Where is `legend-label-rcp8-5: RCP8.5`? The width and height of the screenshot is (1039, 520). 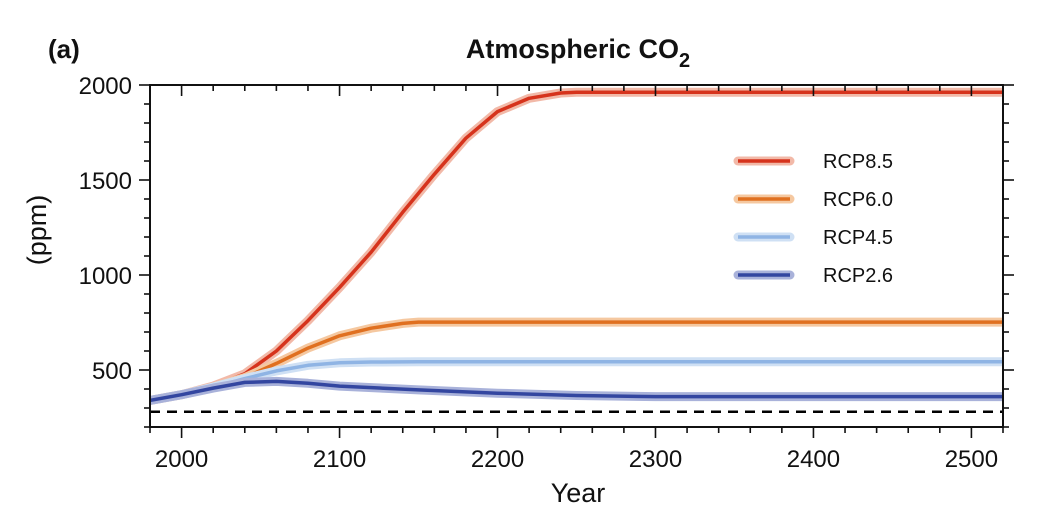
legend-label-rcp8-5: RCP8.5 is located at coordinates (858, 162).